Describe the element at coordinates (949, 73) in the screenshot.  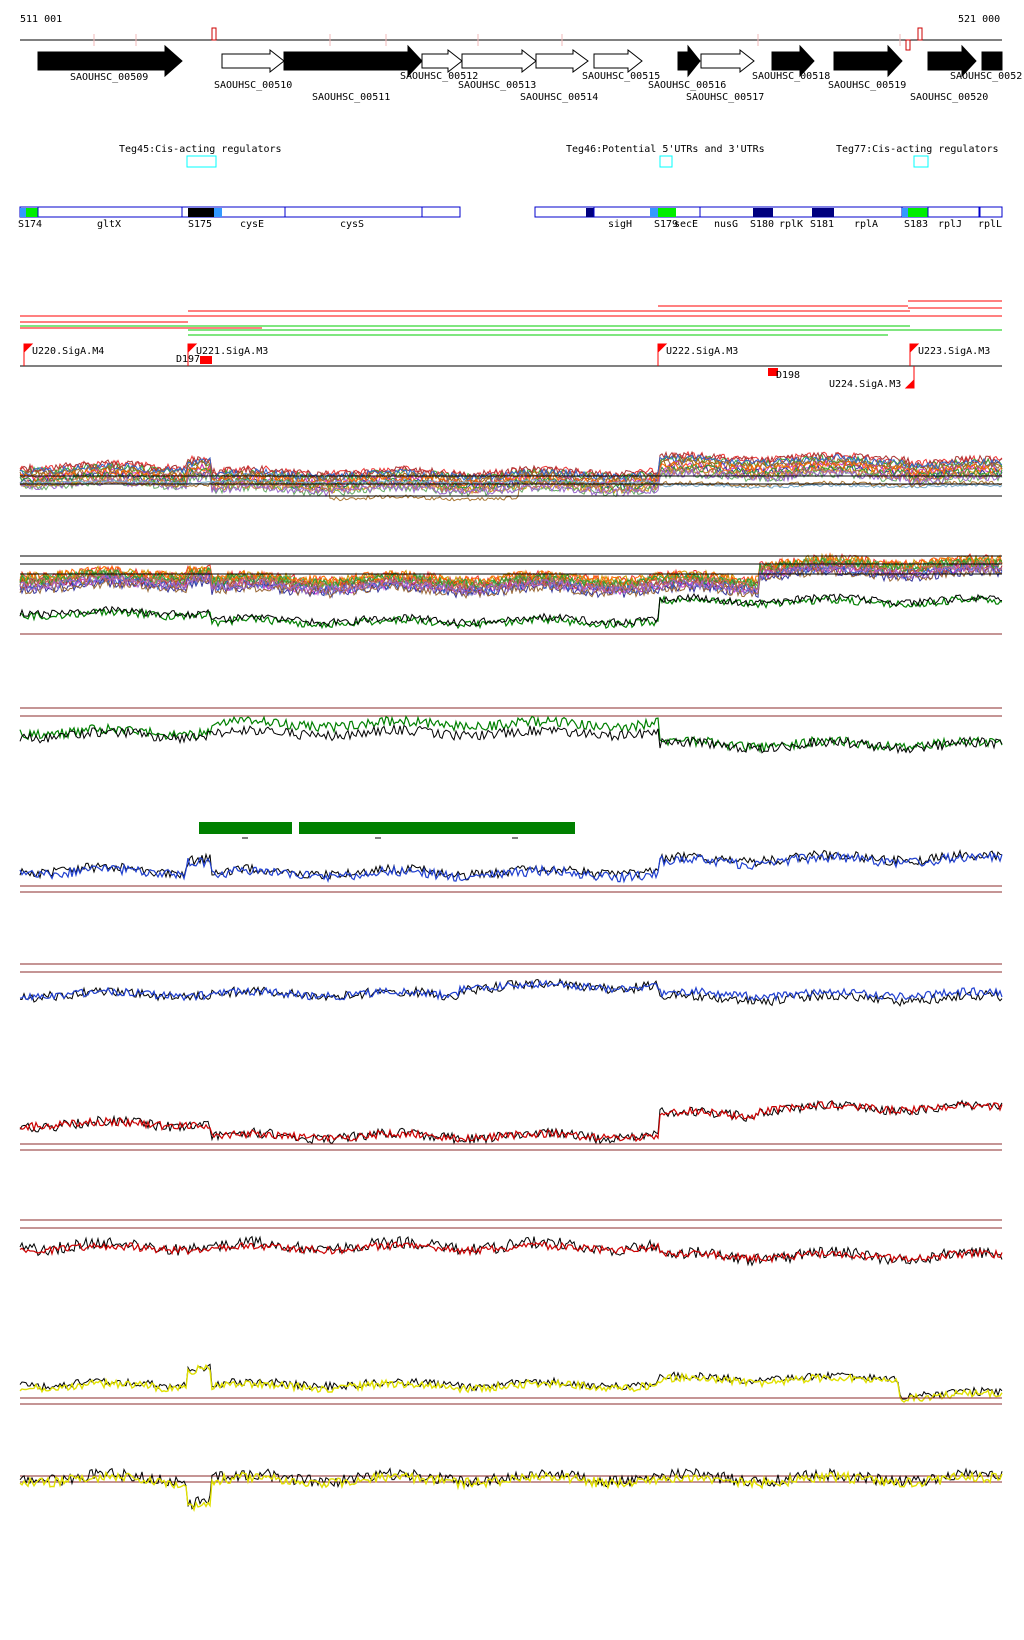
I see `gene-arrow-saouhsc-00520: SAOUHSC_00520` at that location.